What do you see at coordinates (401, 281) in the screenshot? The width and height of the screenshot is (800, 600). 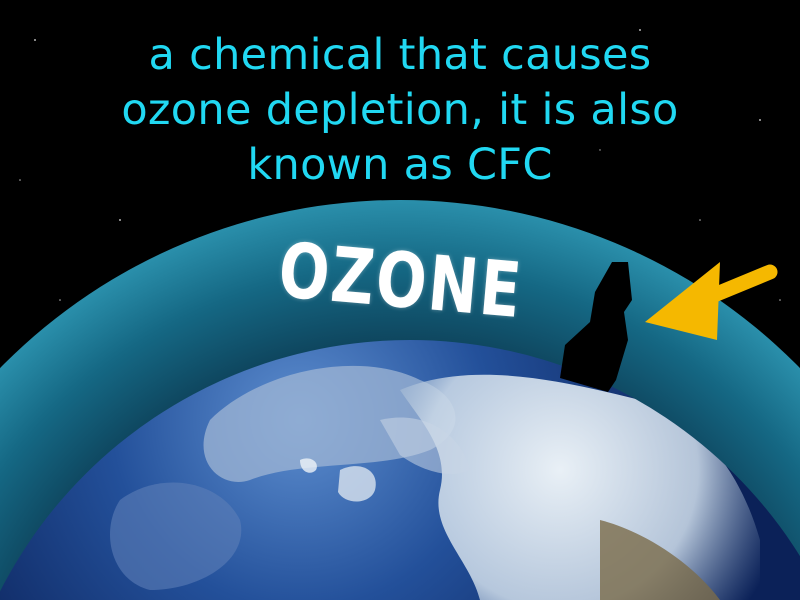 I see `ozone-layer-label: OZONE` at bounding box center [401, 281].